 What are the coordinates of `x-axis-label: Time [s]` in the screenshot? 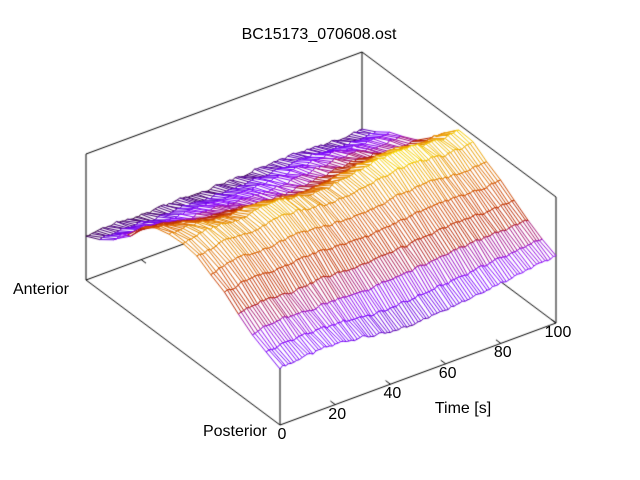 It's located at (463, 408).